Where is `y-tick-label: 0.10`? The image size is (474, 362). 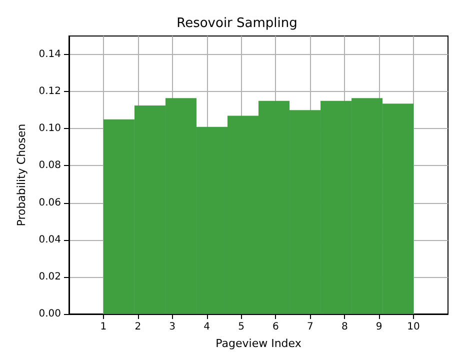 y-tick-label: 0.10 is located at coordinates (49, 128).